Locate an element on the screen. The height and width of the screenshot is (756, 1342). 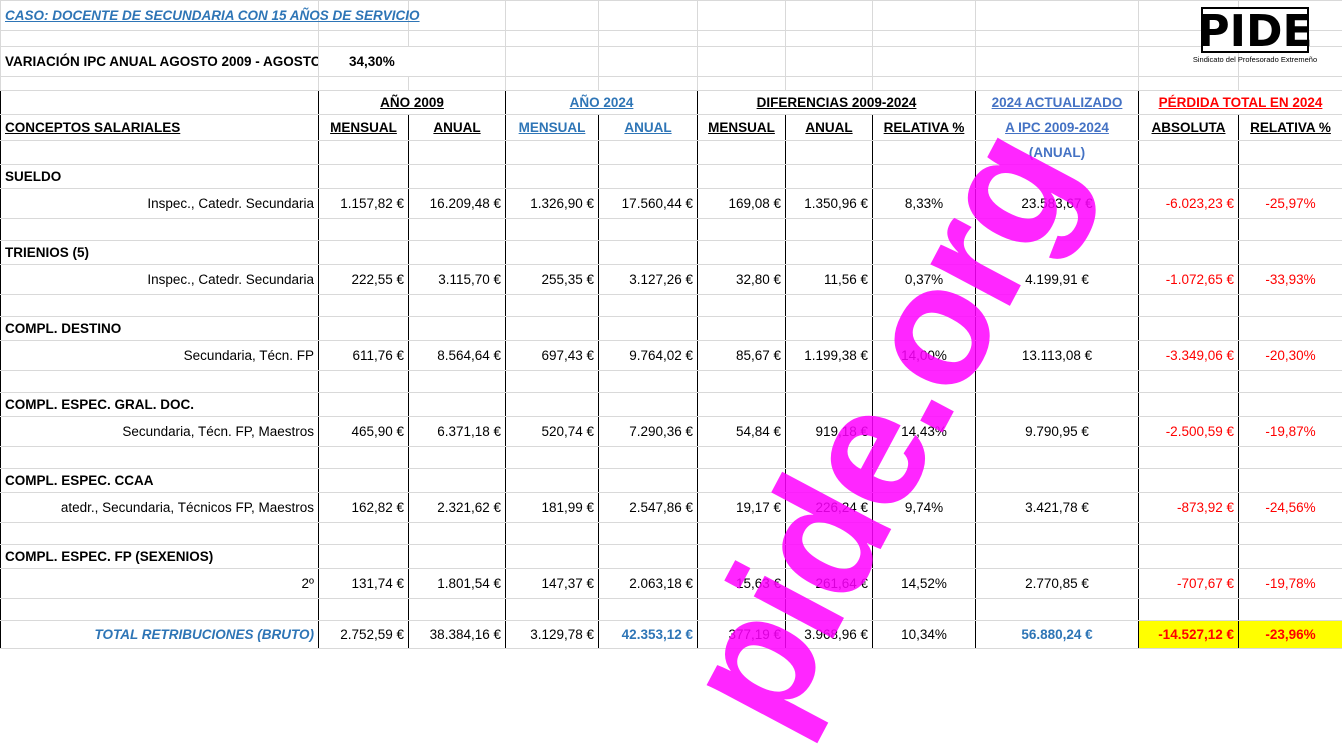
cell: -14.527,12 € is located at coordinates (1189, 635).